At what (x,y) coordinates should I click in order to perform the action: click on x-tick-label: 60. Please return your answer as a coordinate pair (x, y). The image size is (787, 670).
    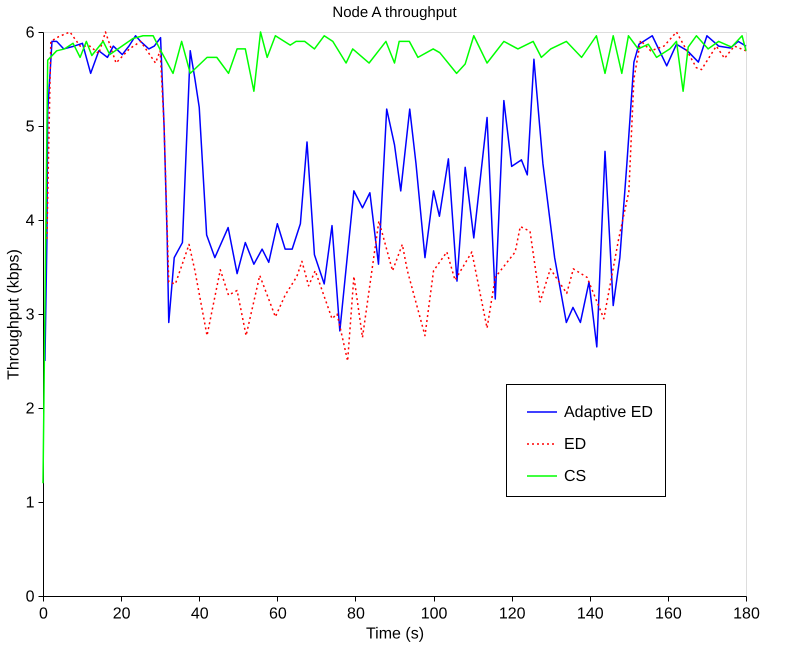
    Looking at the image, I should click on (277, 614).